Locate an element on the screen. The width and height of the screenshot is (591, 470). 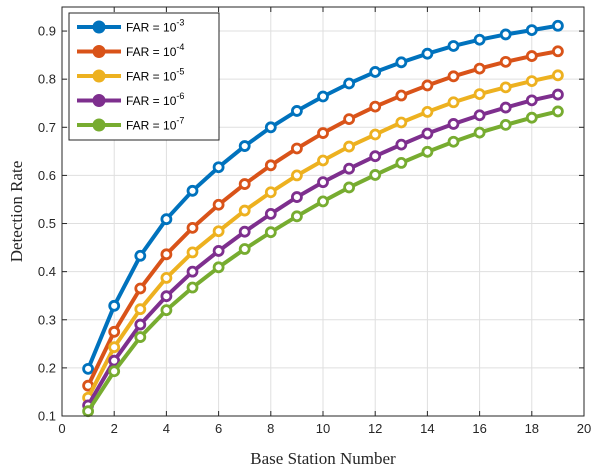
legend-label-exponent: -4 is located at coordinates (180, 47).